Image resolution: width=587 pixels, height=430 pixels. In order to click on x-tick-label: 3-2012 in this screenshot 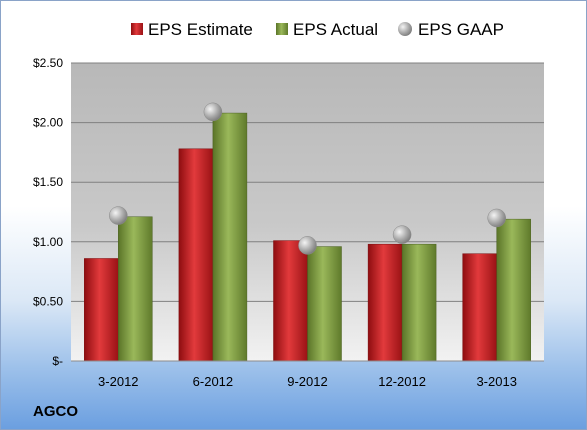, I will do `click(118, 381)`.